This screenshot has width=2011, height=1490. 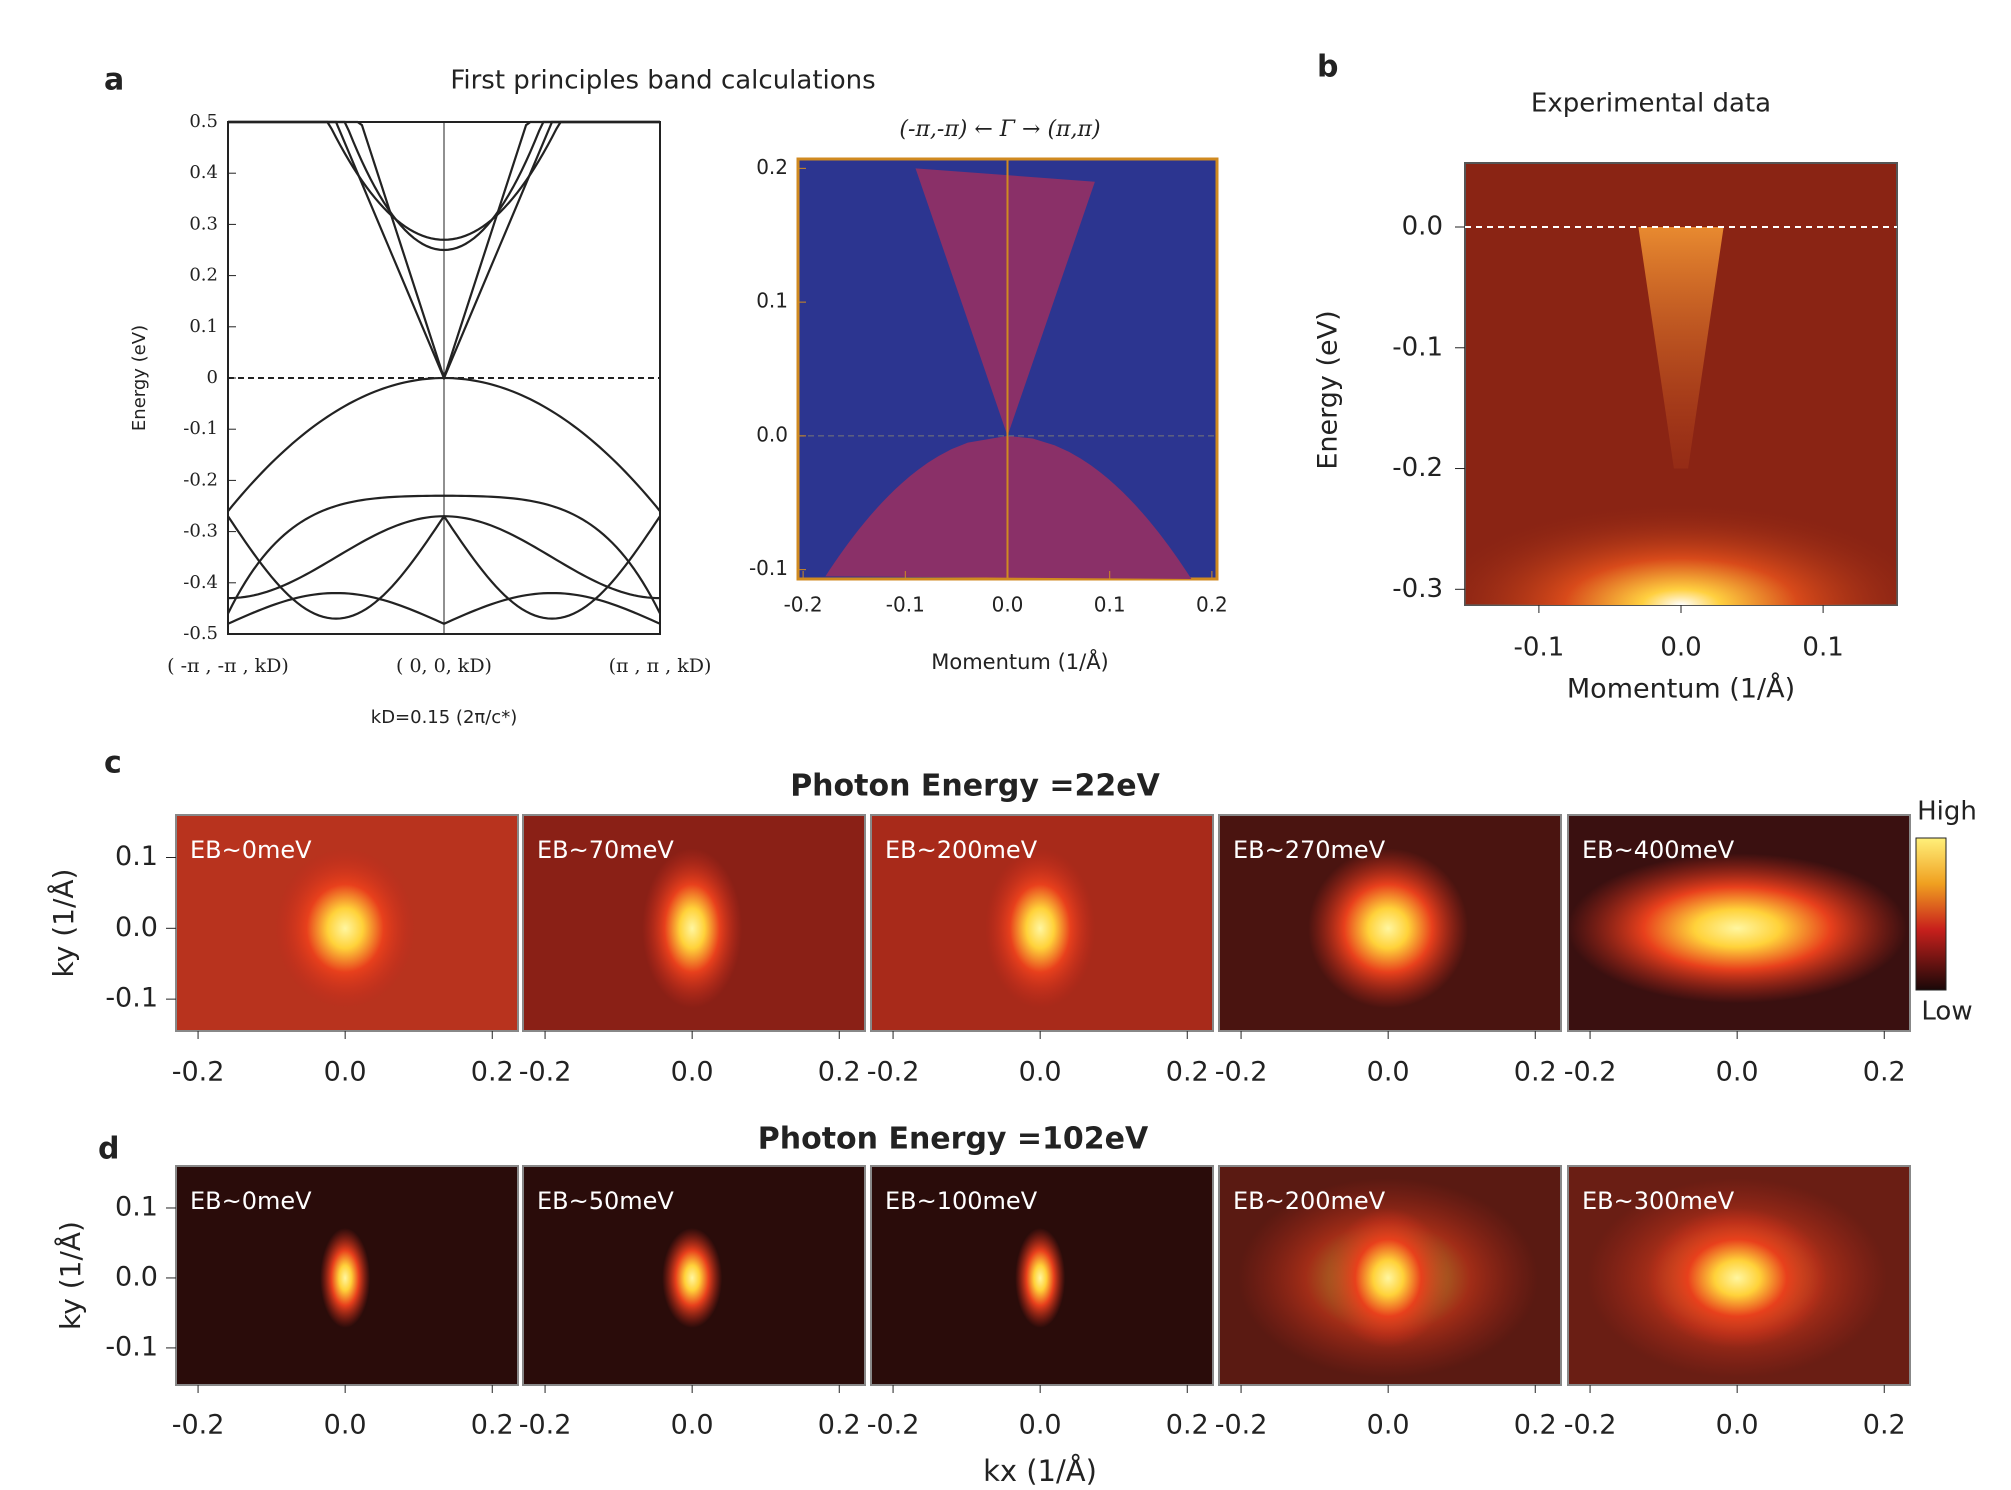 I want to click on colorbar-label: Low, so click(x=1946, y=1012).